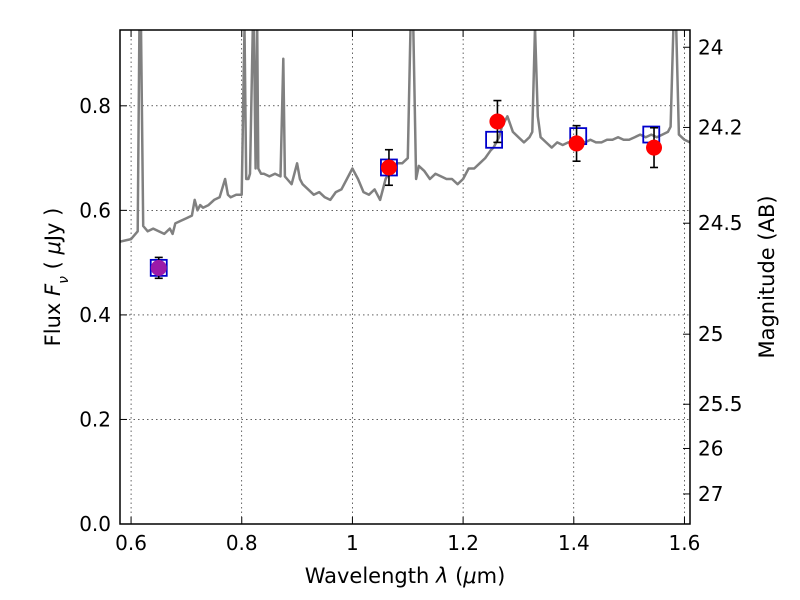 This screenshot has height=600, width=800. What do you see at coordinates (767, 276) in the screenshot?
I see `right-axis-label: Magnitude (AB)` at bounding box center [767, 276].